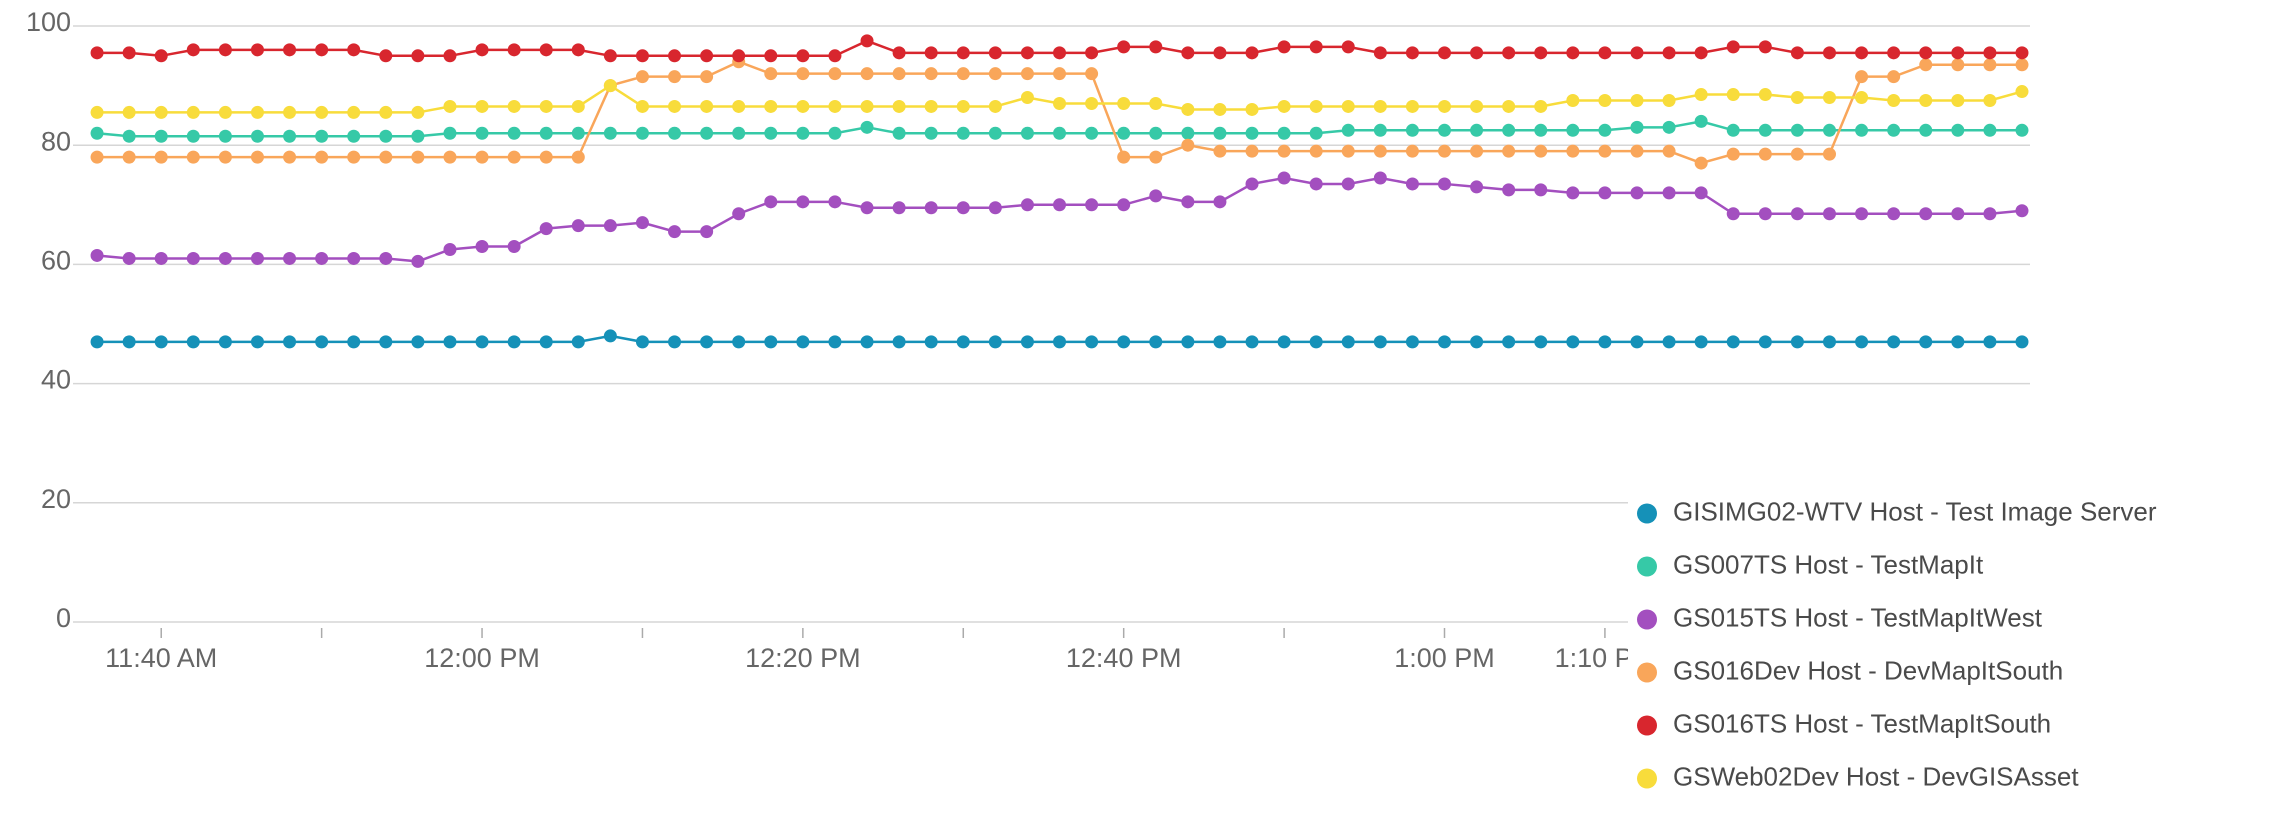 The image size is (2290, 815). I want to click on legend-label: GS015TS Host - TestMapItWest, so click(1858, 617).